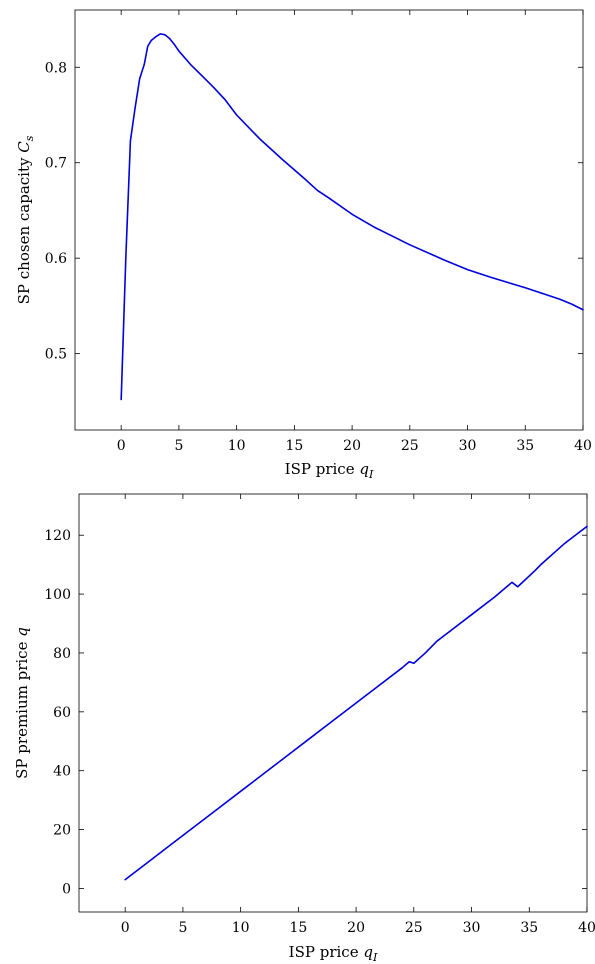 The image size is (595, 964). Describe the element at coordinates (56, 164) in the screenshot. I see `y-tick-label: 0.7` at that location.